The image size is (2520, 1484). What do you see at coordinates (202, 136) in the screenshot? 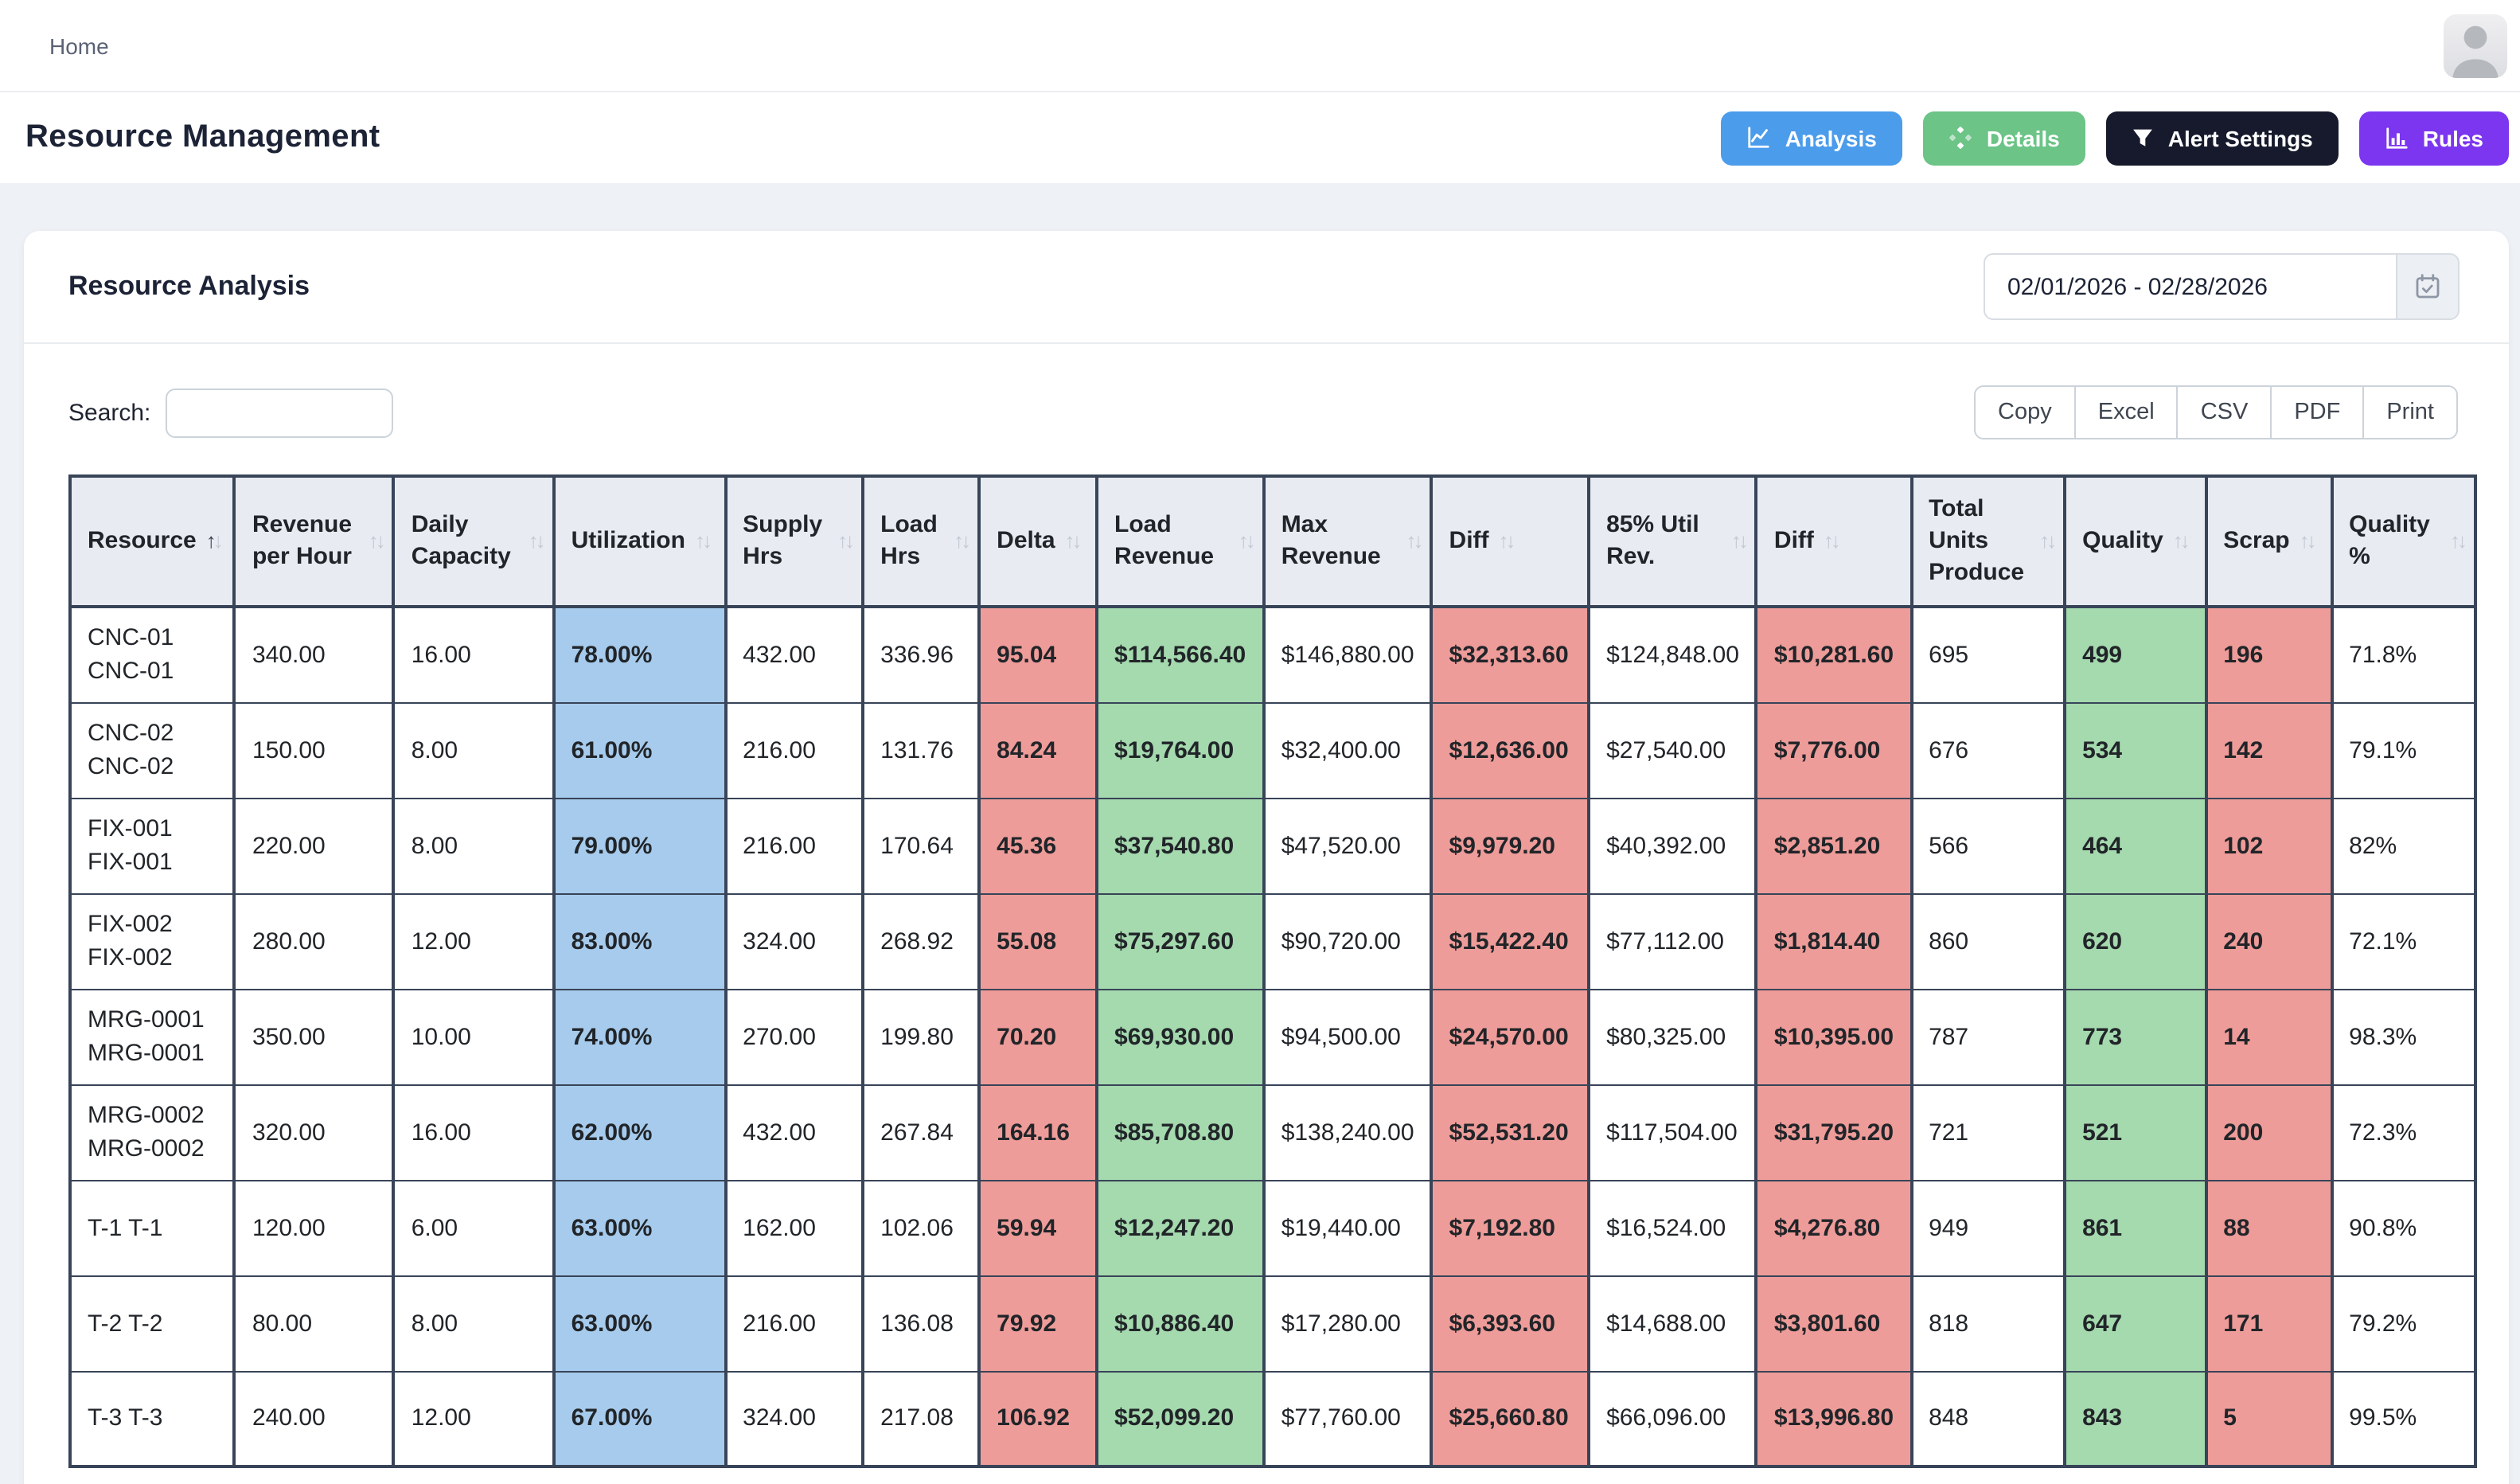
I see `page-title: Resource Management` at bounding box center [202, 136].